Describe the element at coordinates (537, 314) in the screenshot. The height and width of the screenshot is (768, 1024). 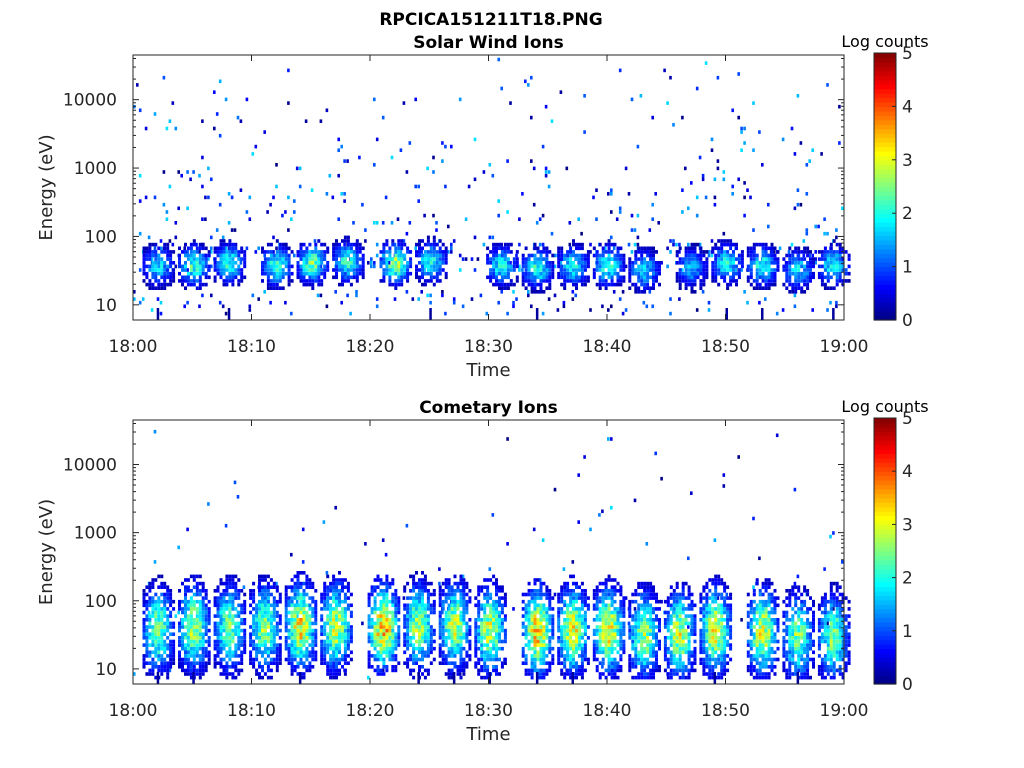
I see `streak-cell` at that location.